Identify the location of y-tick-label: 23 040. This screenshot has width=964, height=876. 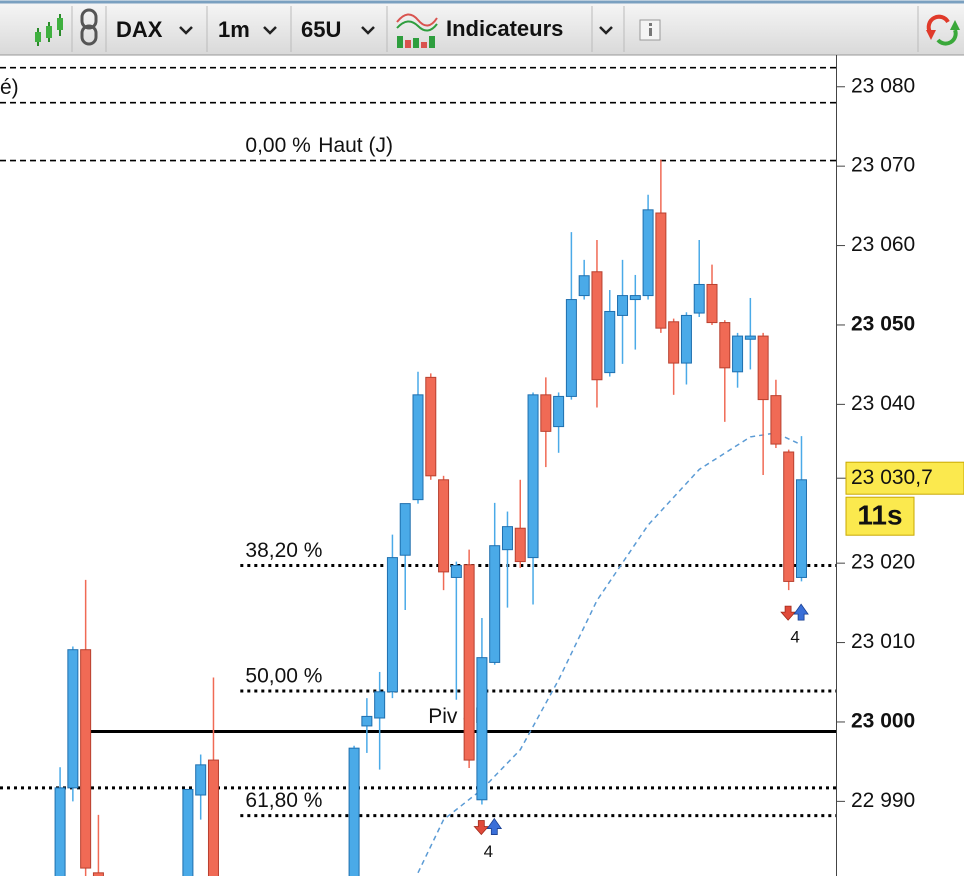
(883, 403).